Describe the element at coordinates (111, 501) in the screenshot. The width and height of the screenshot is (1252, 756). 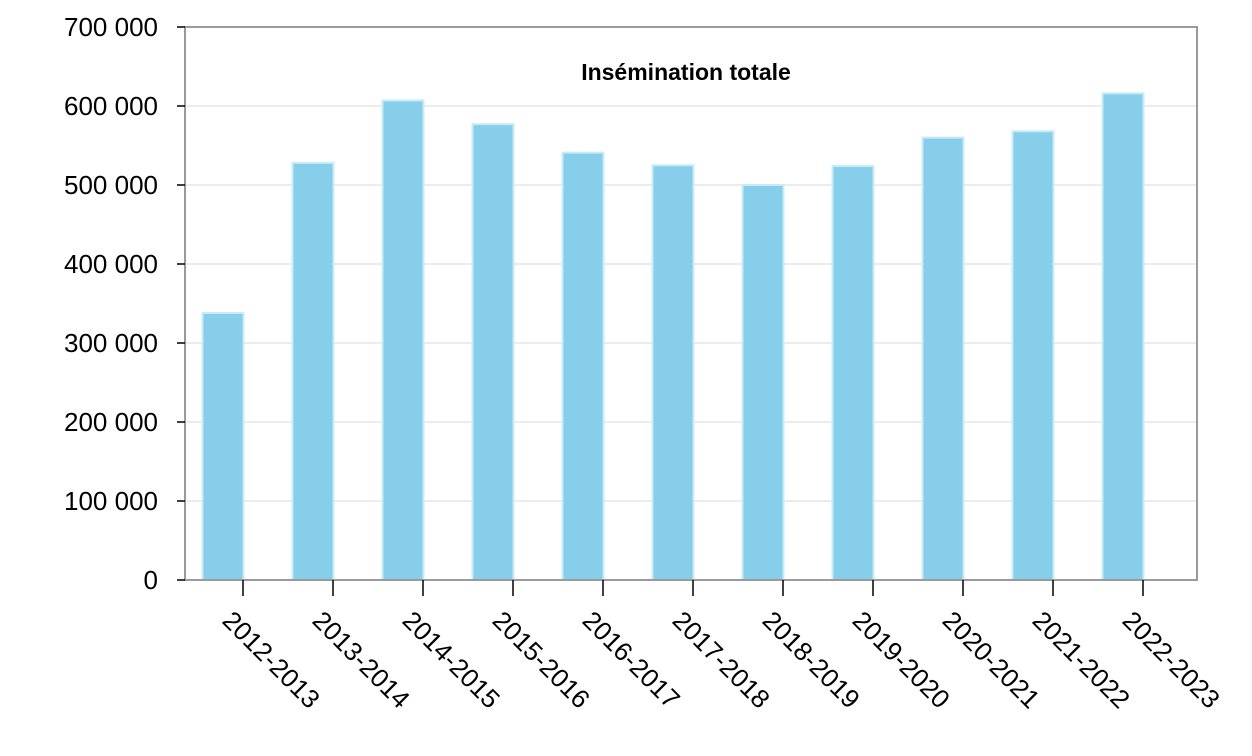
I see `y-tick-label: 100 000` at that location.